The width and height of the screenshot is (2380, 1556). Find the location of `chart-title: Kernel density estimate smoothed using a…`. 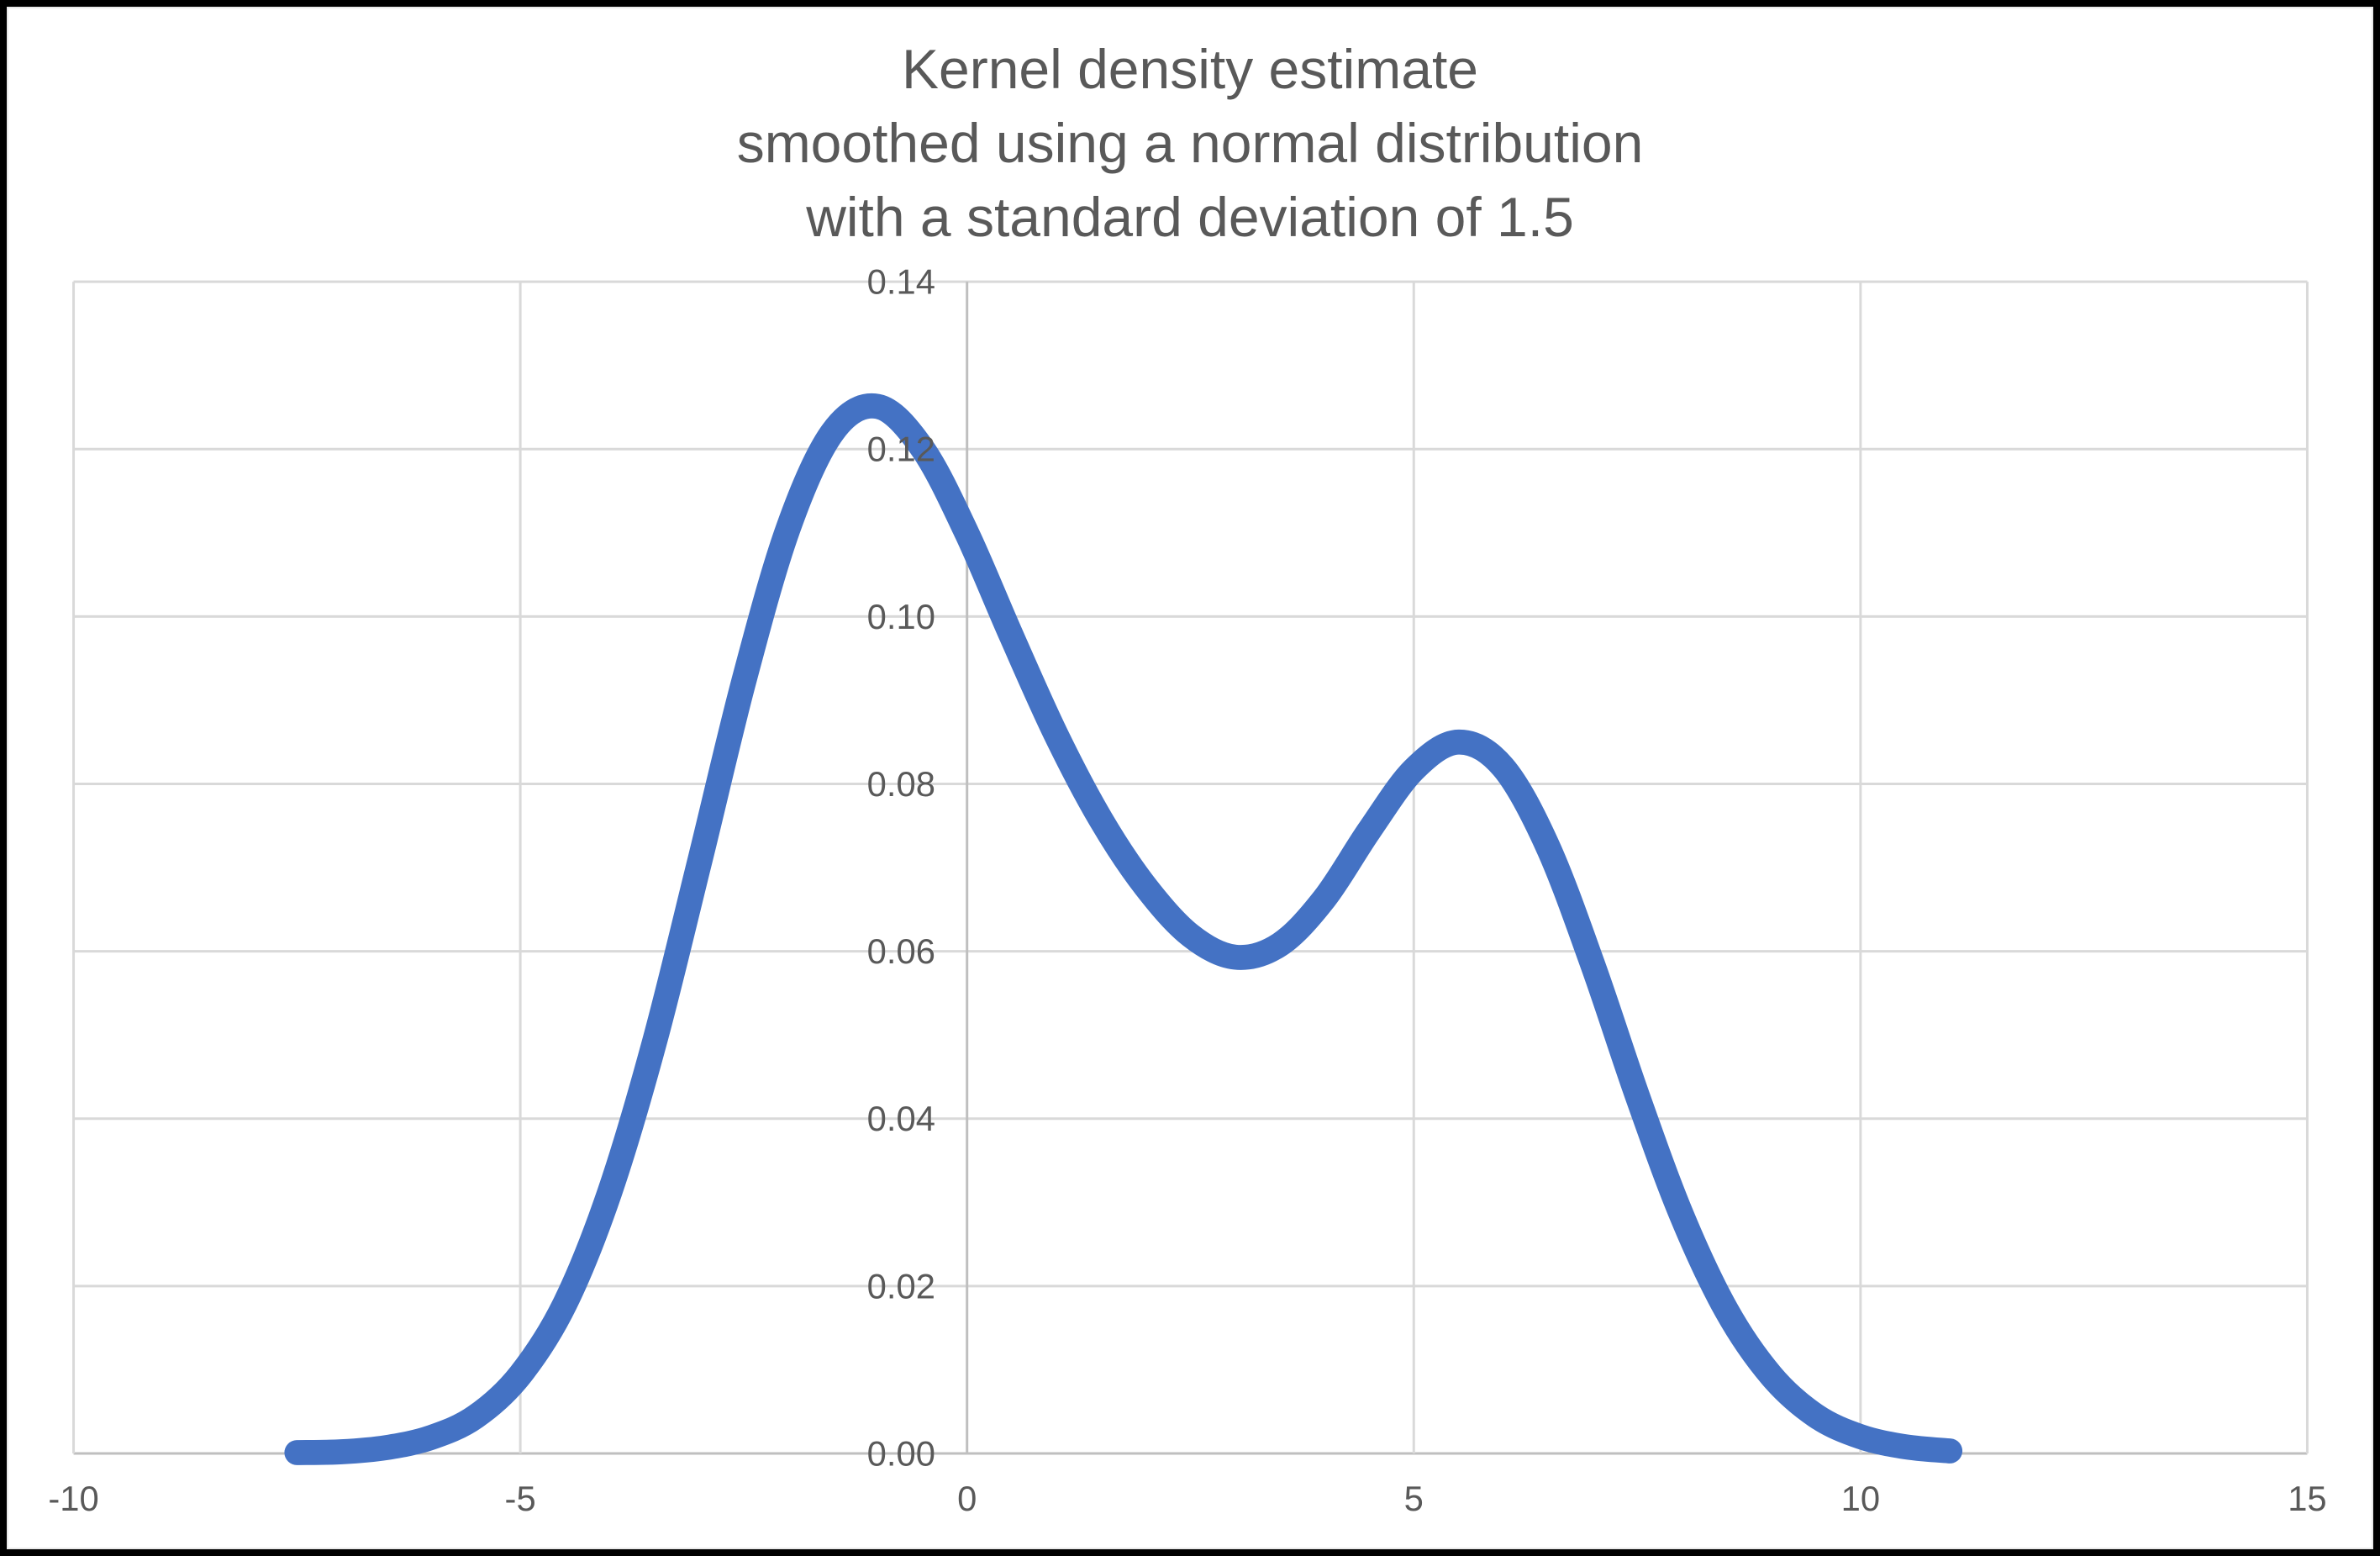

chart-title: Kernel density estimate smoothed using a… is located at coordinates (1190, 143).